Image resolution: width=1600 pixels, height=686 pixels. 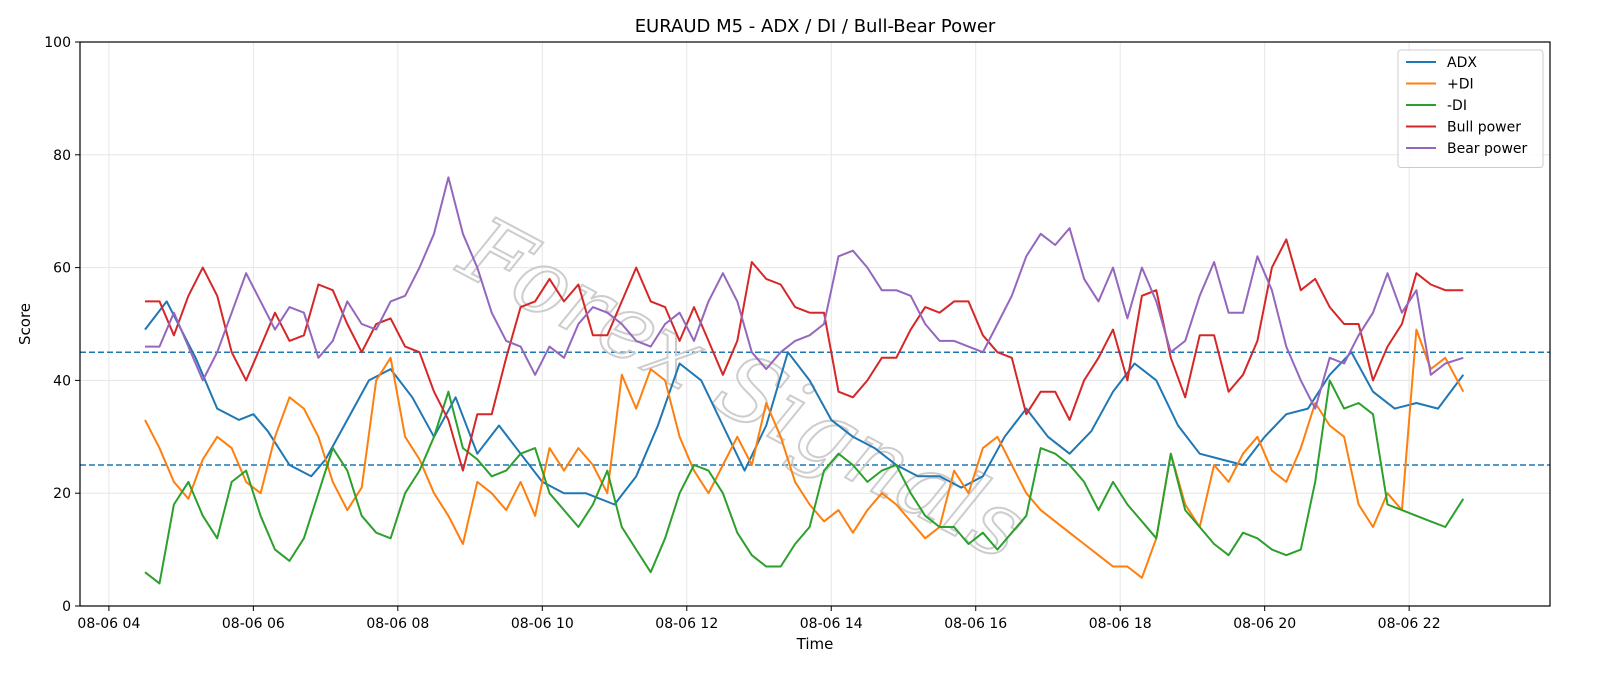 I want to click on legend-label: Bull power, so click(x=1484, y=128).